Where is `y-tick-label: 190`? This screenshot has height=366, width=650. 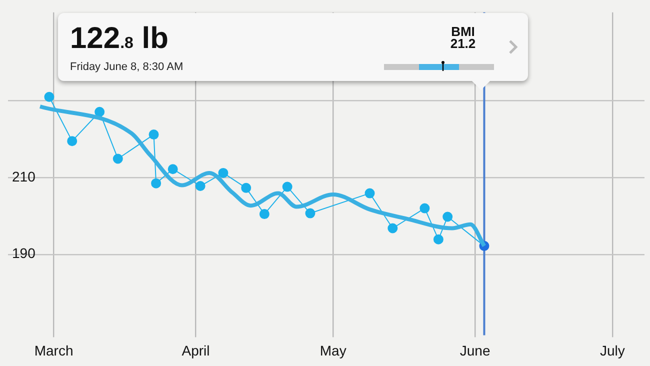 y-tick-label: 190 is located at coordinates (24, 253).